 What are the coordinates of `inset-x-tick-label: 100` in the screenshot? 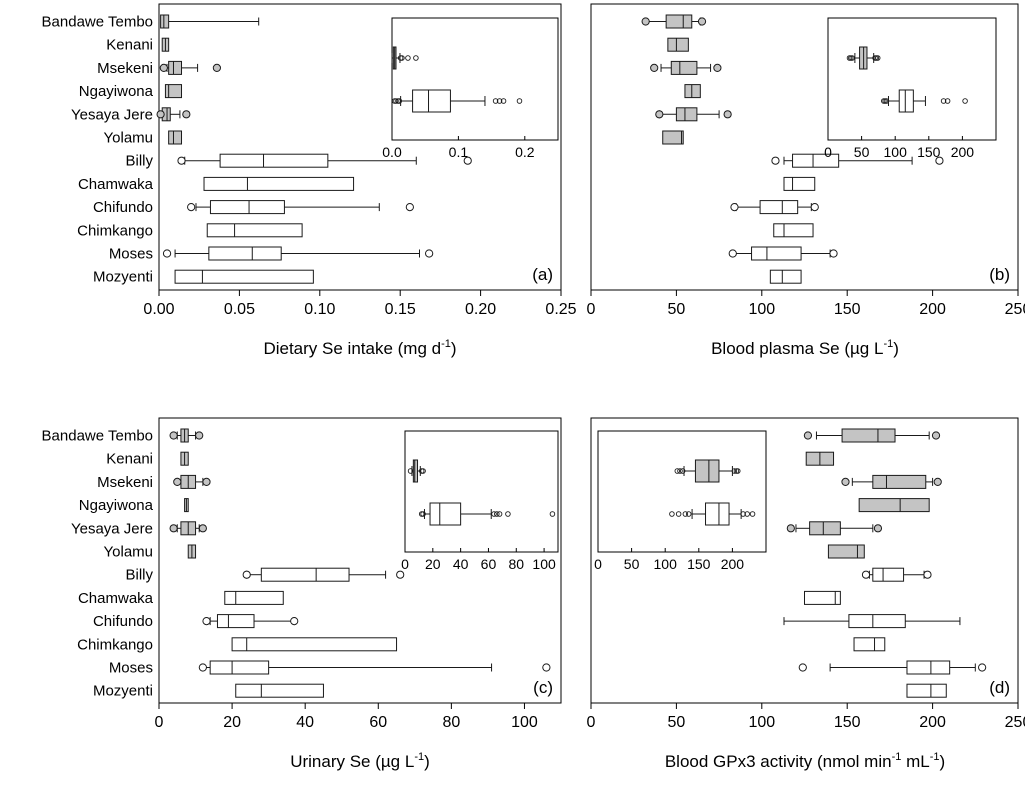 It's located at (666, 564).